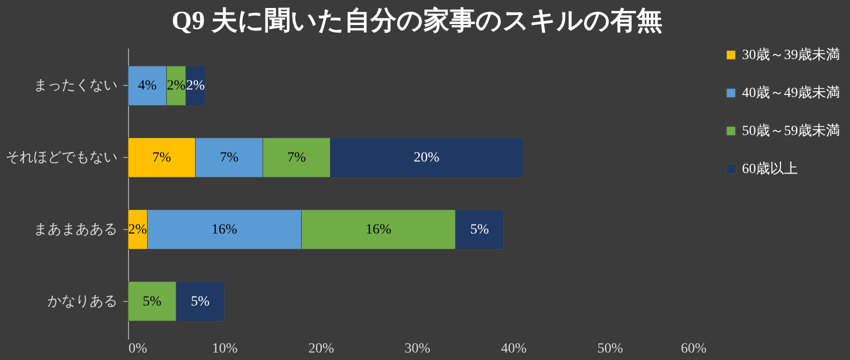 This screenshot has height=360, width=850. I want to click on data-label: 20%, so click(427, 158).